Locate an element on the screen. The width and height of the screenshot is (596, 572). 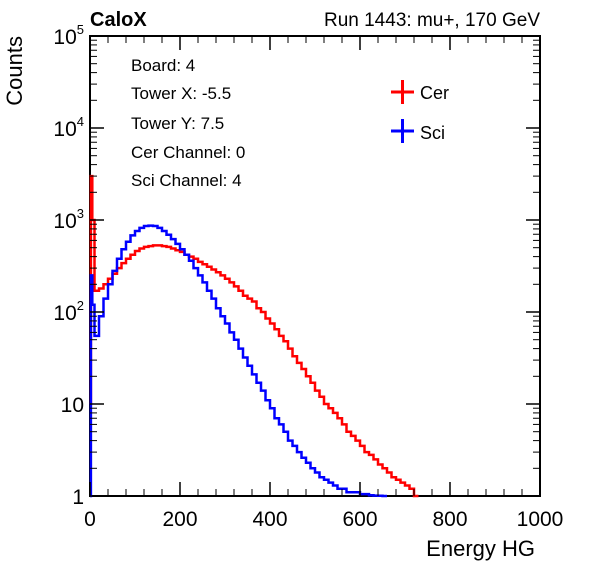
x-tick-label: 400 is located at coordinates (269, 519).